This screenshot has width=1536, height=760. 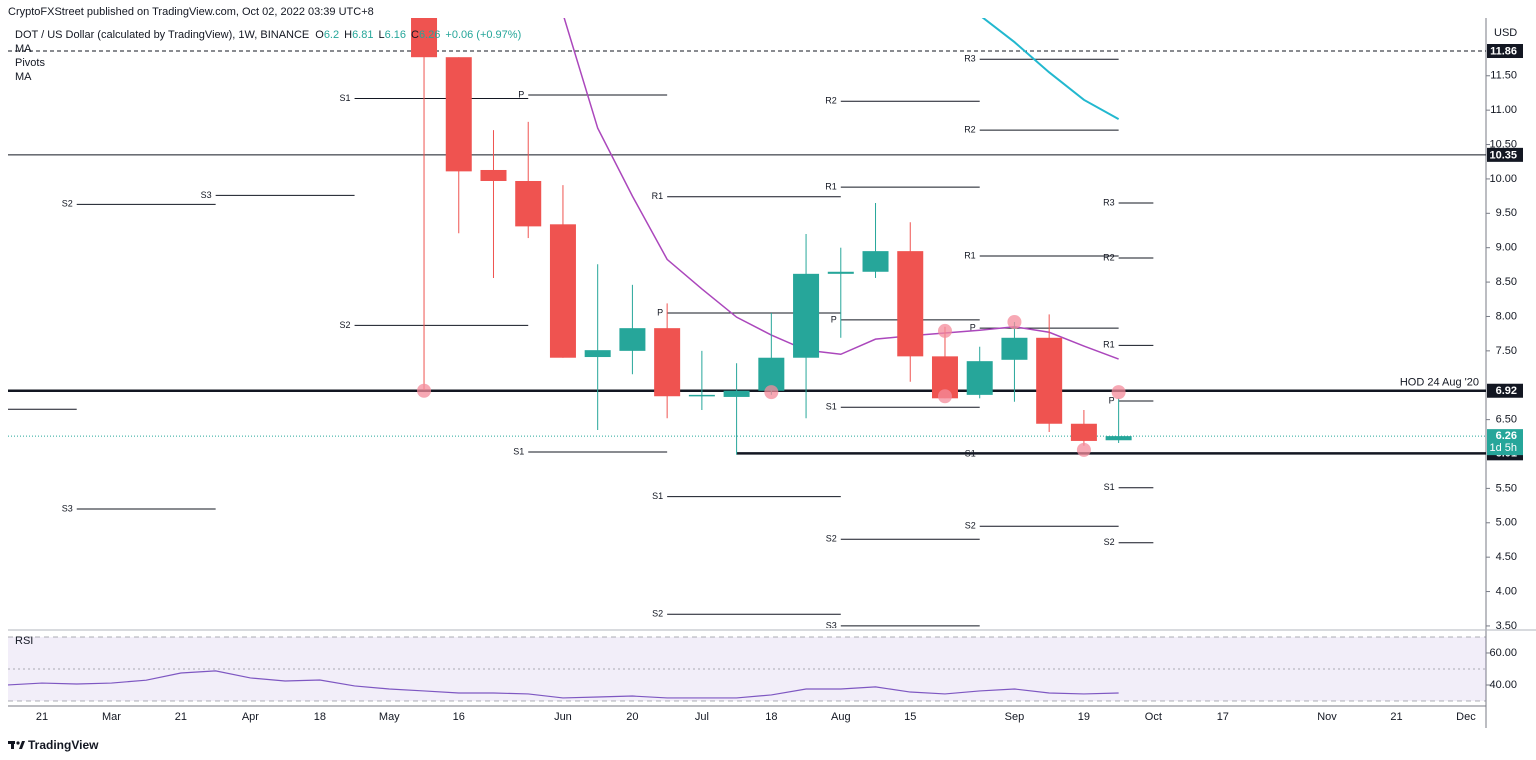 What do you see at coordinates (1506, 626) in the screenshot?
I see `y-tick-label: 3.50` at bounding box center [1506, 626].